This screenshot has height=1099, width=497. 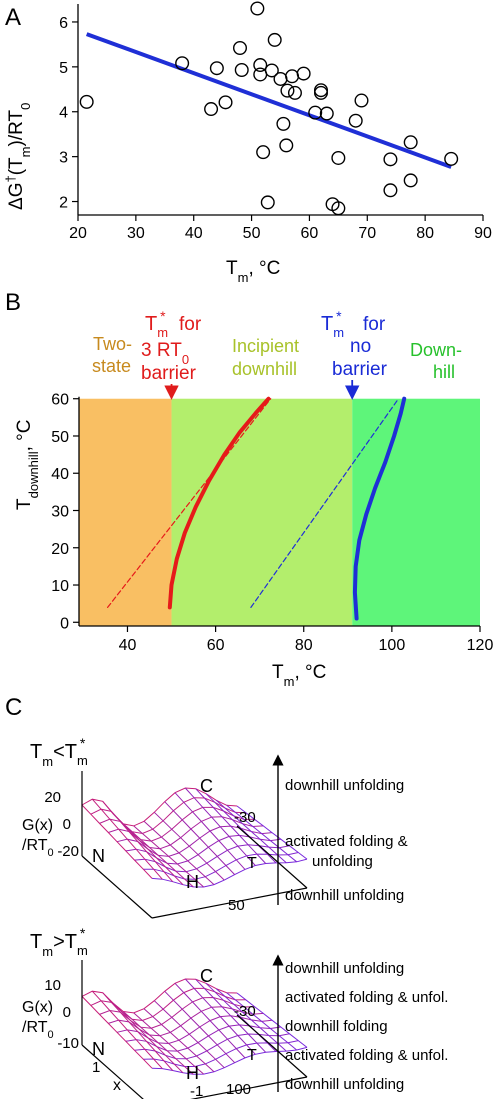 What do you see at coordinates (344, 895) in the screenshot?
I see `landscape1-regime-4: downhill unfolding` at bounding box center [344, 895].